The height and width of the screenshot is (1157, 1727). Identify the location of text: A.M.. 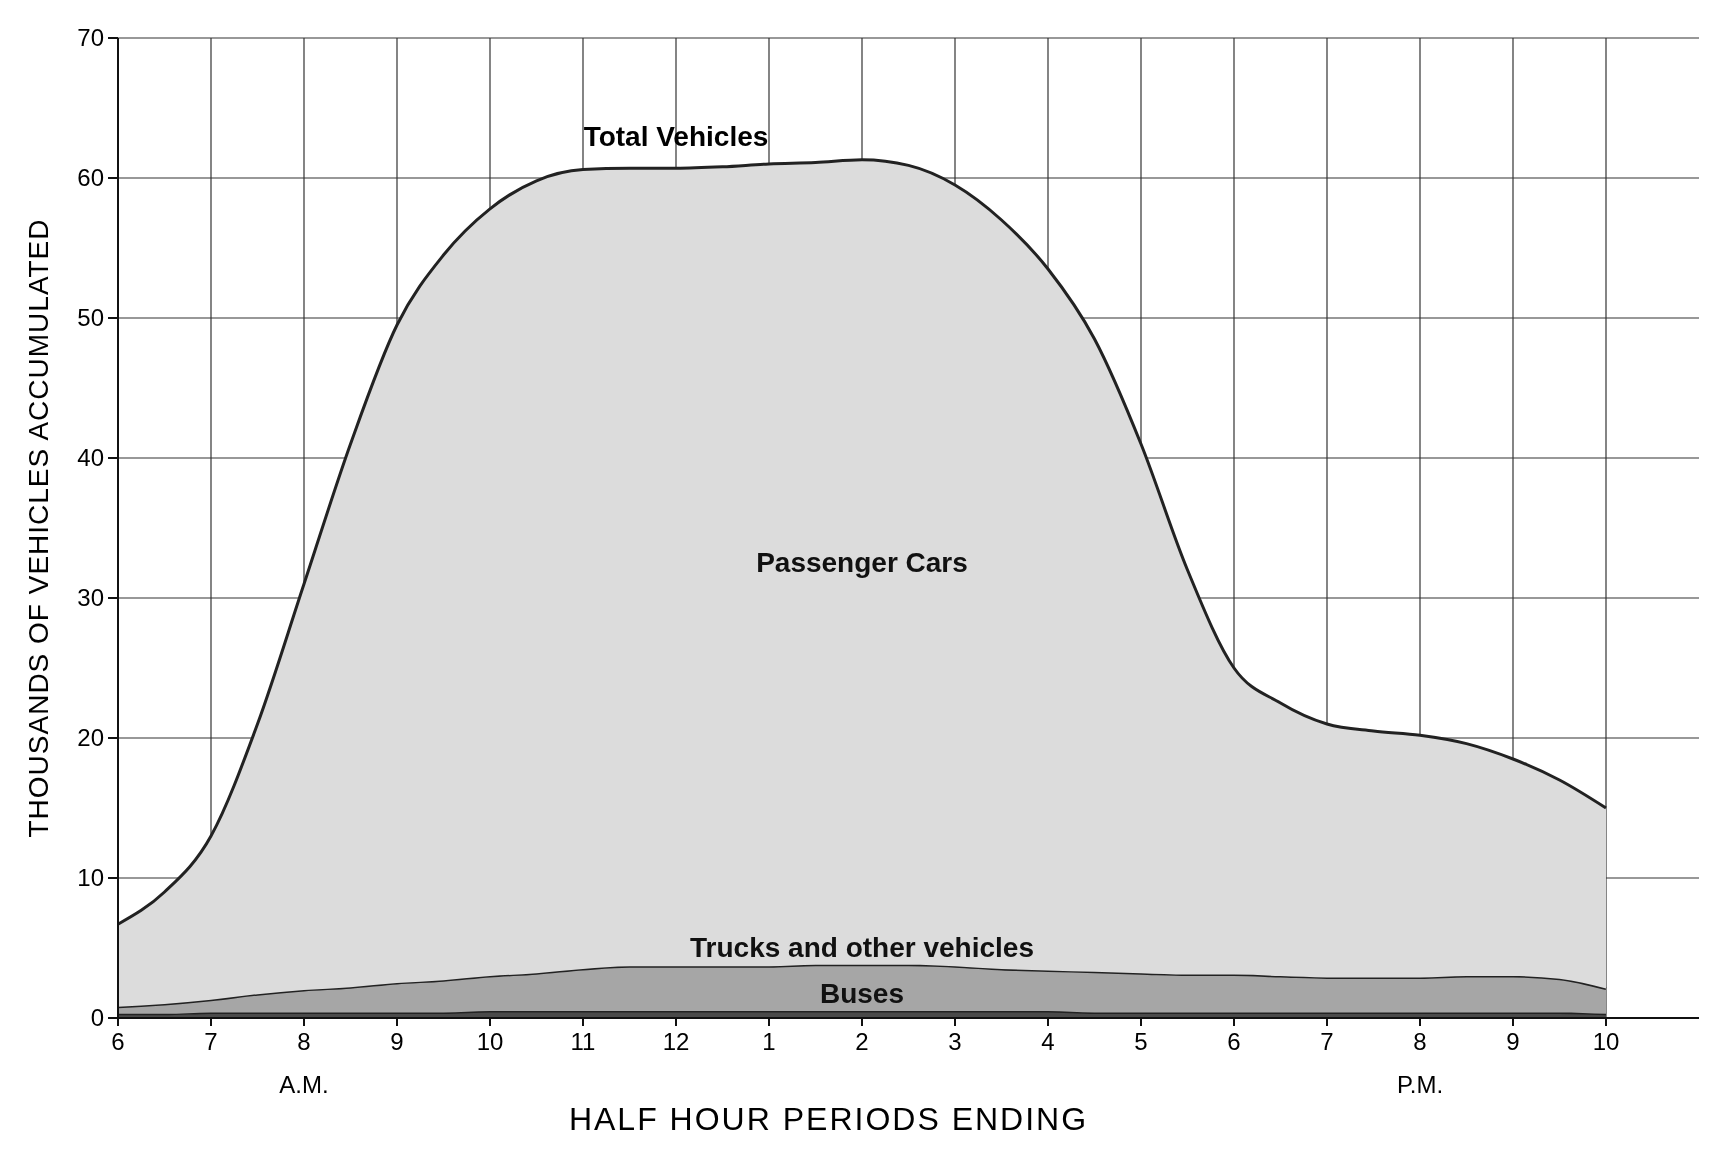
(304, 1084).